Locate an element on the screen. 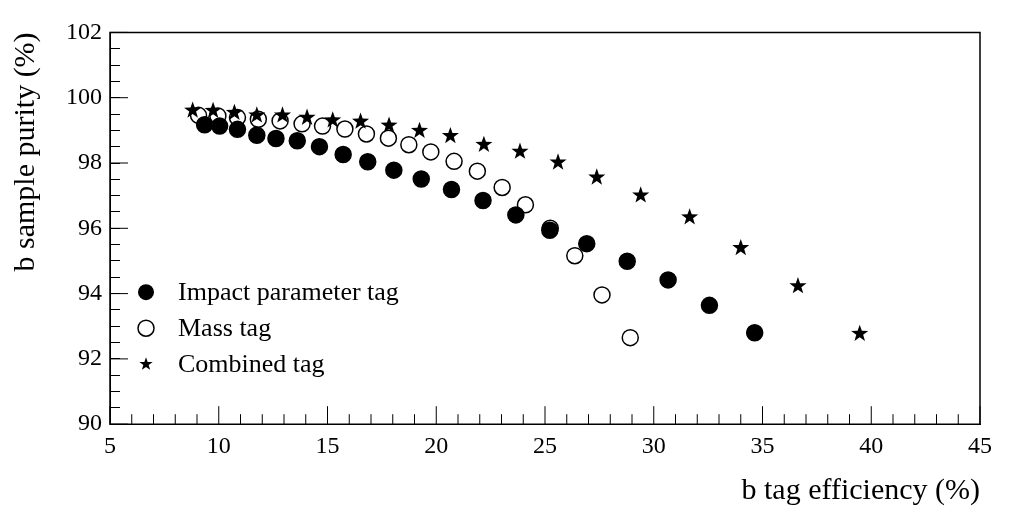  x-tick-label: 35 is located at coordinates (762, 444).